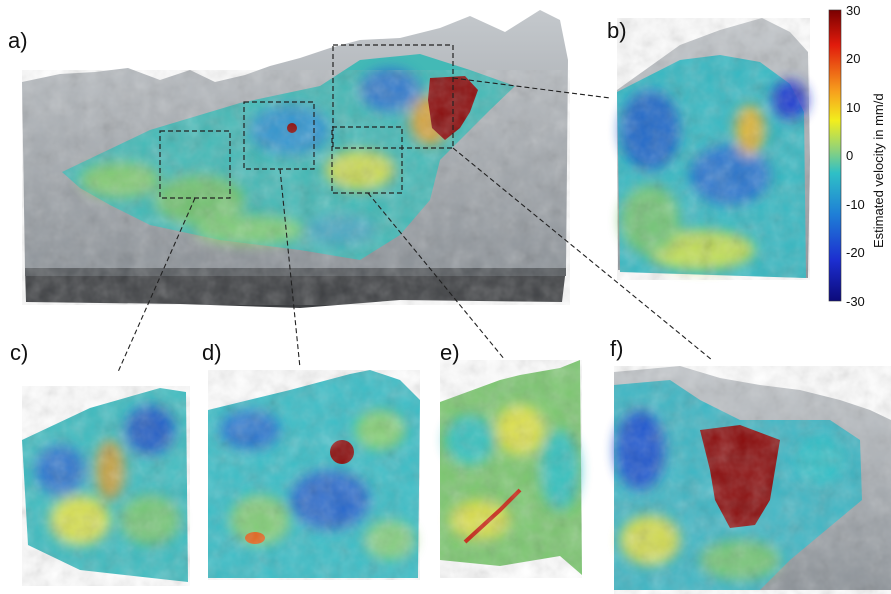 Image resolution: width=891 pixels, height=594 pixels. What do you see at coordinates (450, 352) in the screenshot?
I see `panel-label-e: e)` at bounding box center [450, 352].